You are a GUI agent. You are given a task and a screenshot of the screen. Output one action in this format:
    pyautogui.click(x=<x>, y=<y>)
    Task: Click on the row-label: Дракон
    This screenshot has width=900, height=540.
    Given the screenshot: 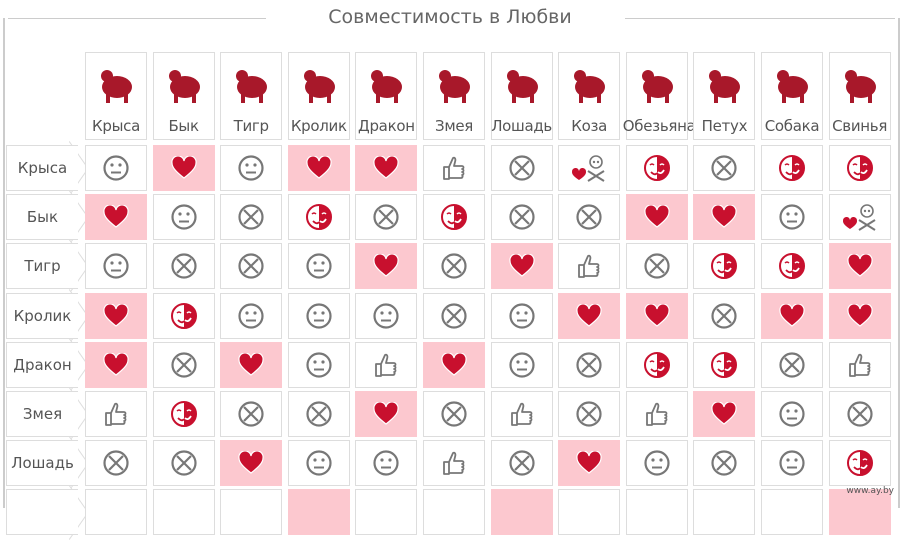 What is the action you would take?
    pyautogui.click(x=42, y=364)
    